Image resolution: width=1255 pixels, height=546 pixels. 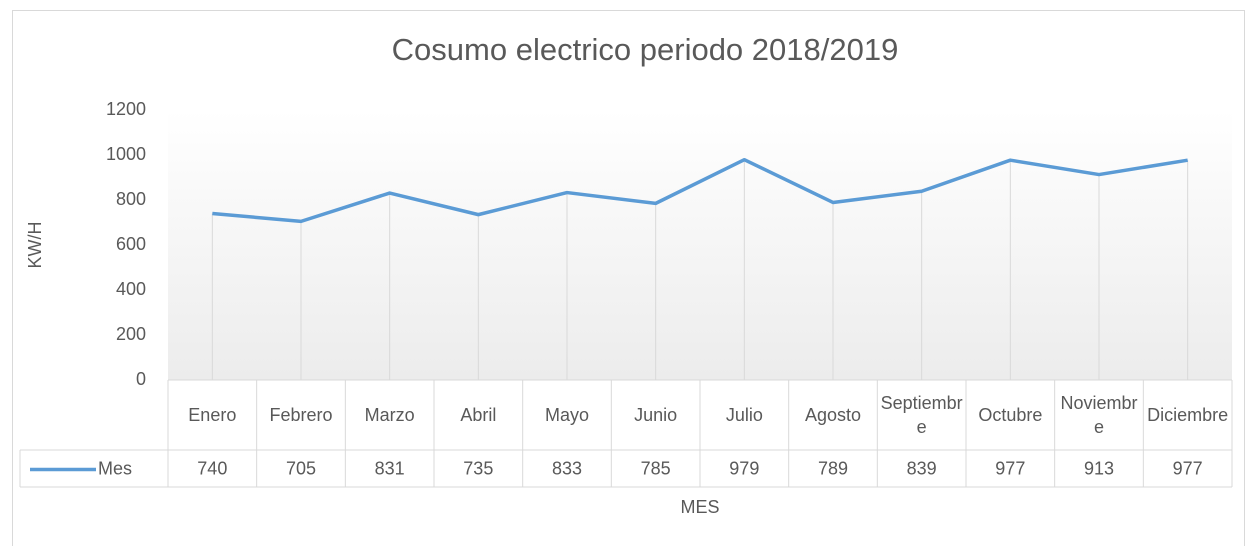 I want to click on x-tick-cell: Julio, so click(x=744, y=415).